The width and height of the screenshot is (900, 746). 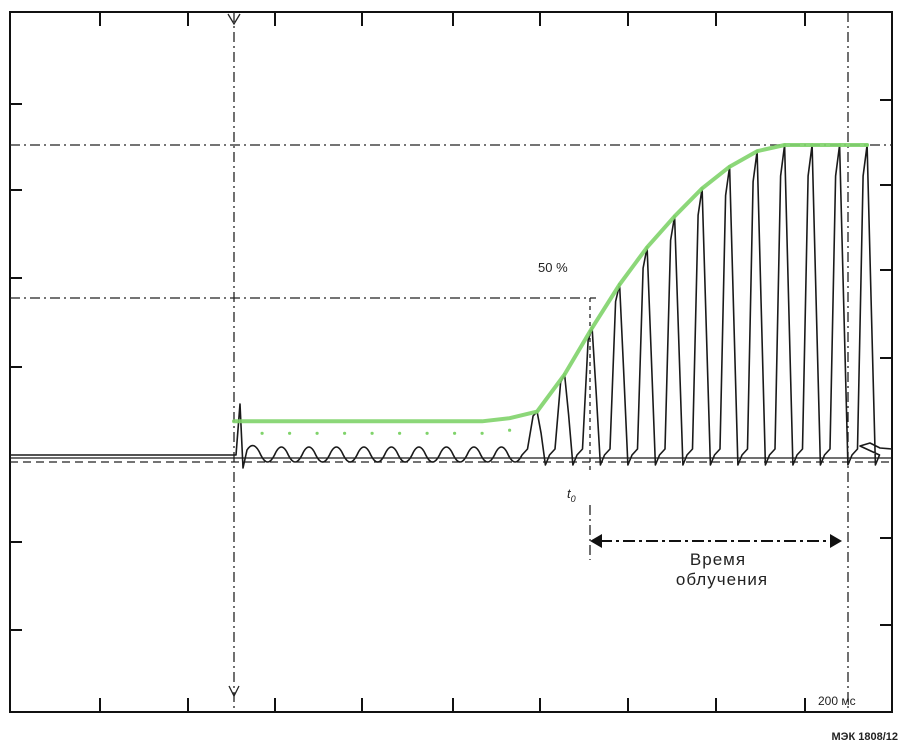 I want to click on t0-symbol: t, so click(x=569, y=493).